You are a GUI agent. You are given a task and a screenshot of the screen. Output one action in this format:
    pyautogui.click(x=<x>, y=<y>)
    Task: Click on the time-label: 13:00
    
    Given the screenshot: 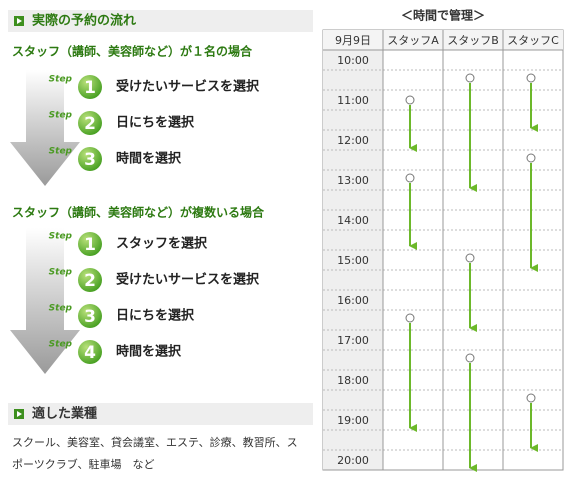 What is the action you would take?
    pyautogui.click(x=353, y=180)
    